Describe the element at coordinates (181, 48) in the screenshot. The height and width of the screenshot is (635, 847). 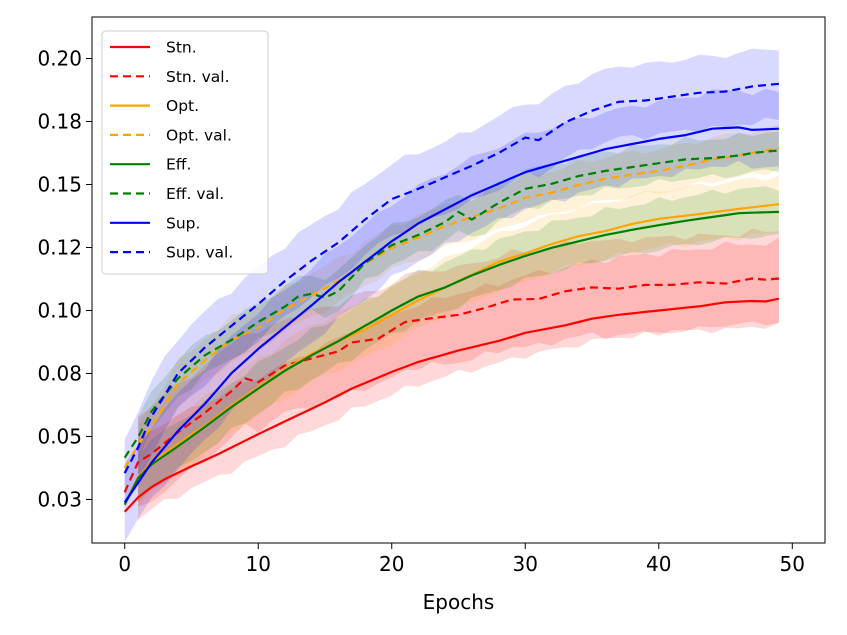
I see `legend-label-0: Stn.` at that location.